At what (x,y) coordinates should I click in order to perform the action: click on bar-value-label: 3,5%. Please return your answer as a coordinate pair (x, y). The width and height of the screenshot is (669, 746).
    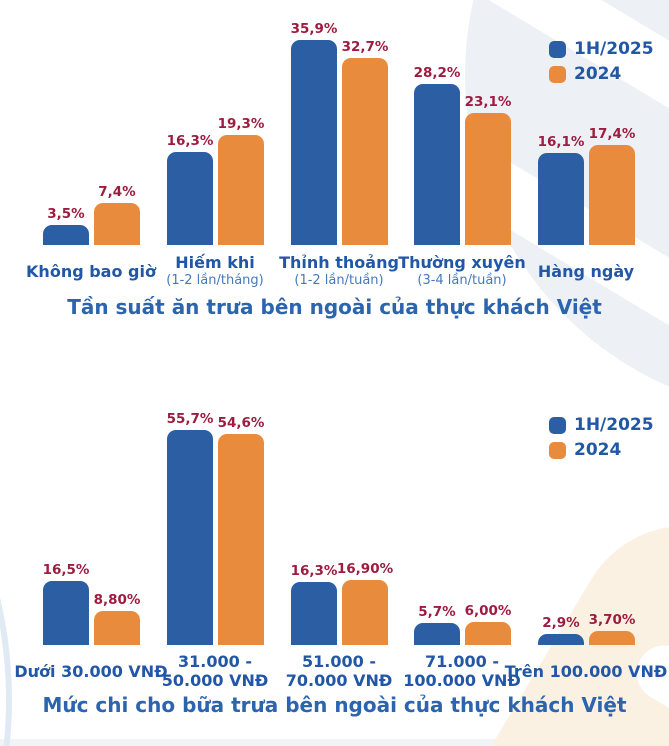
    Looking at the image, I should click on (66, 214).